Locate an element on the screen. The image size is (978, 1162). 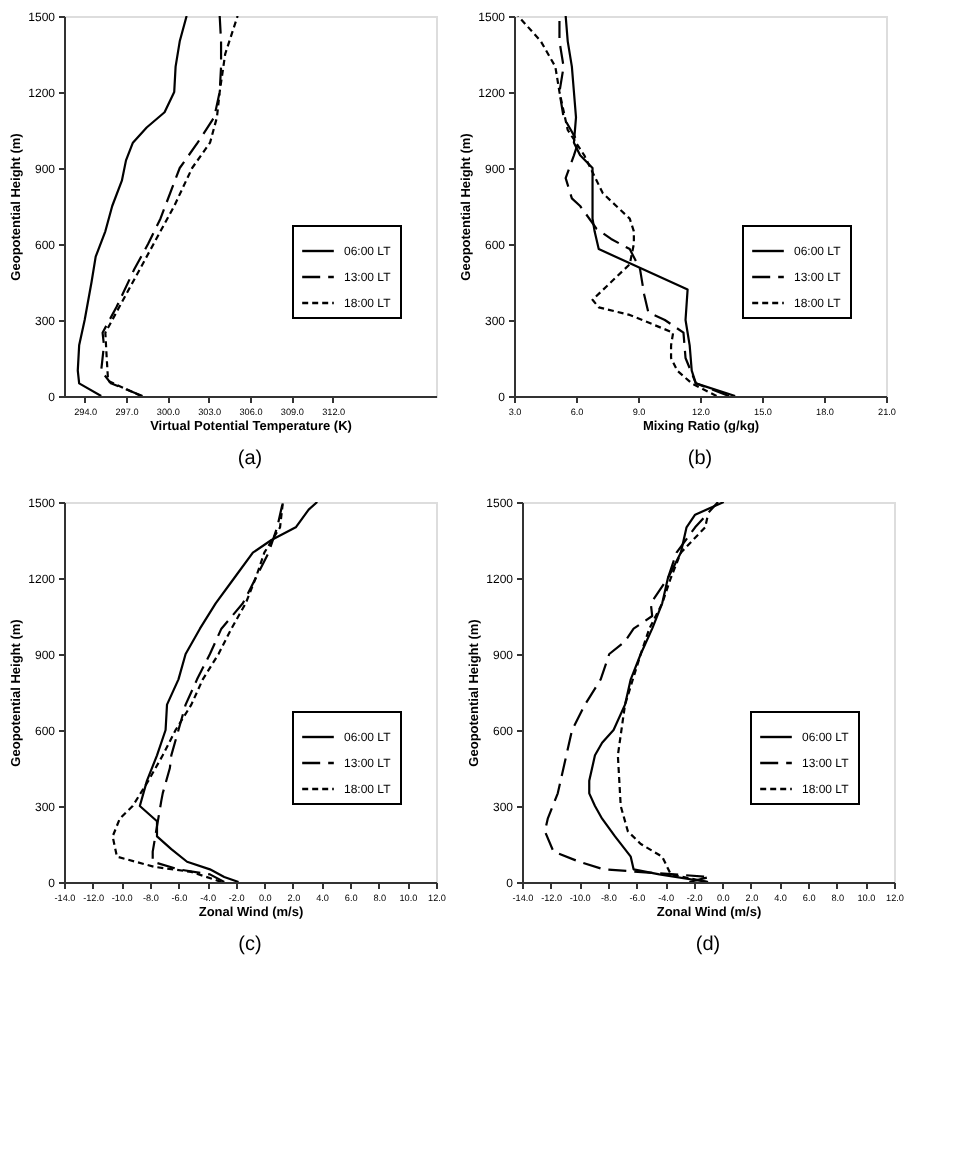
text: (a) is located at coordinates (250, 459).